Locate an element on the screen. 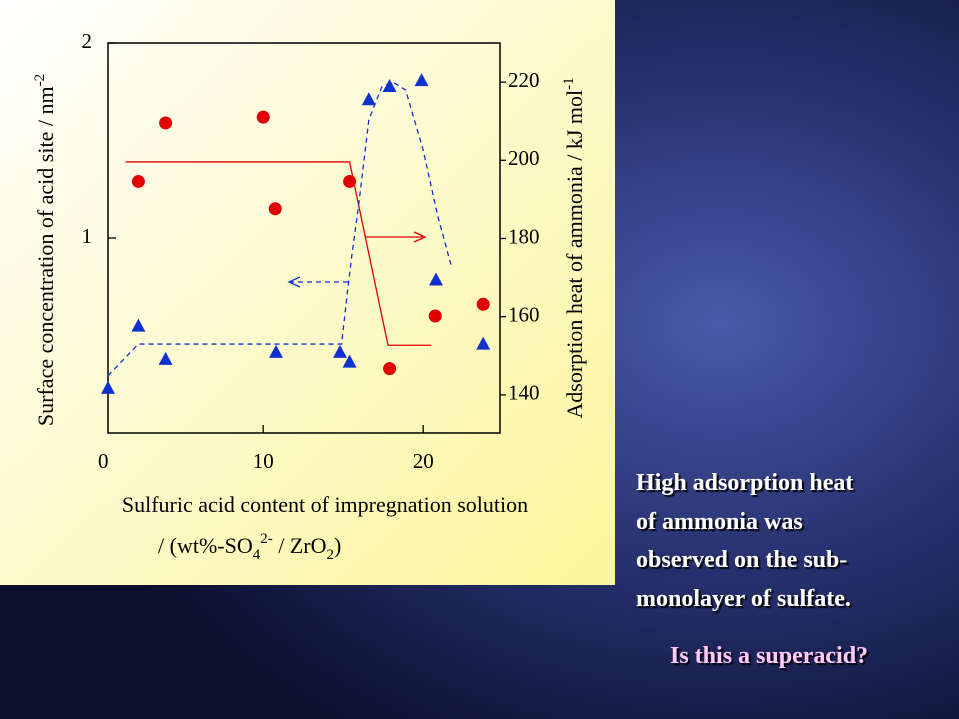 Image resolution: width=959 pixels, height=719 pixels. x-label-text: / ZrO is located at coordinates (300, 545).